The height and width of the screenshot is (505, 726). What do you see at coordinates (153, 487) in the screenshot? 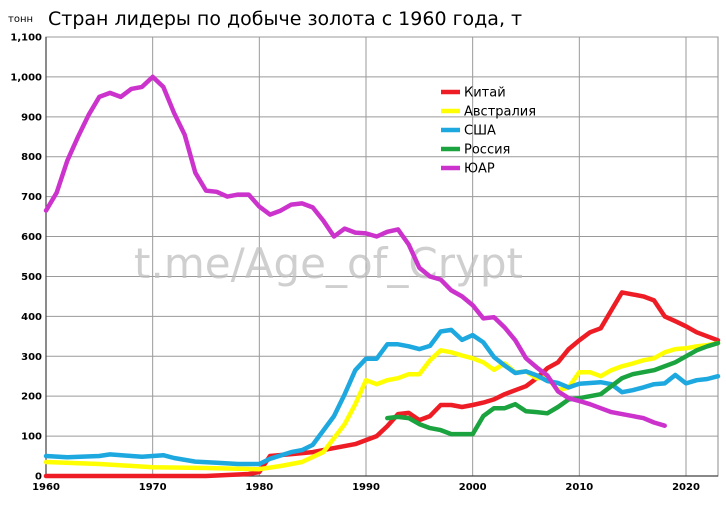
I see `x-tick-label: 1970` at bounding box center [153, 487].